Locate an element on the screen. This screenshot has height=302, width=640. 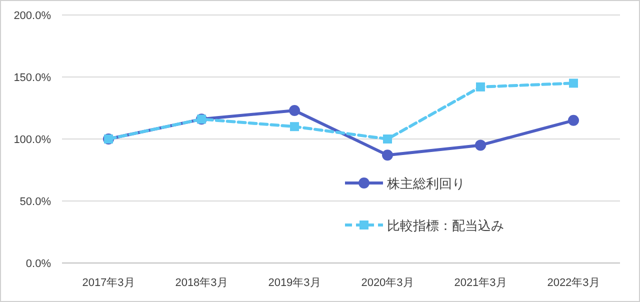
y-tick-label: 50.0% is located at coordinates (36, 202).